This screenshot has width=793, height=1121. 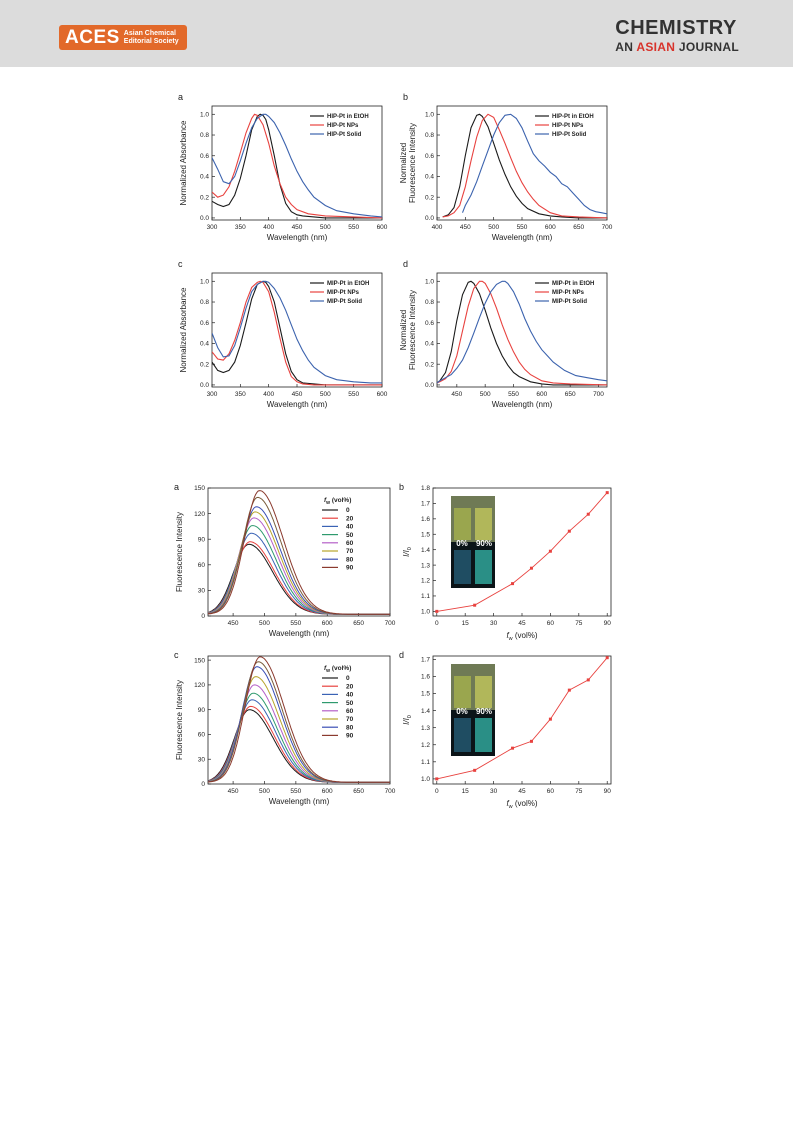 I want to click on legend-label: 90, so click(x=350, y=568).